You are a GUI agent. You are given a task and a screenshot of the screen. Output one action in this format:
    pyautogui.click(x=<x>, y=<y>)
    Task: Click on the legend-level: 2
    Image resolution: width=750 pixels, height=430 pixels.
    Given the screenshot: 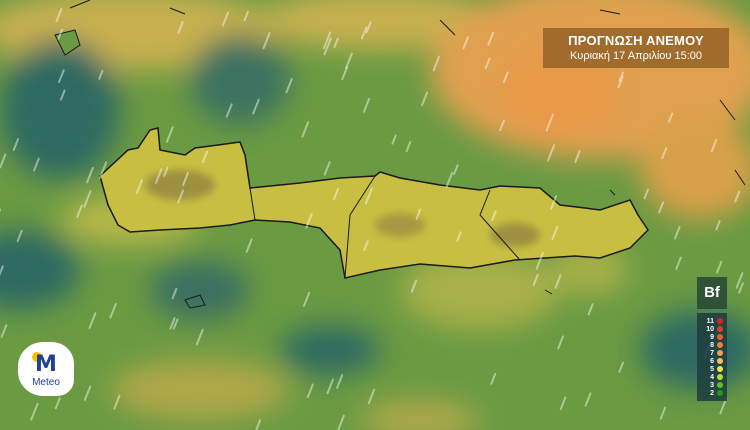 What is the action you would take?
    pyautogui.click(x=712, y=393)
    